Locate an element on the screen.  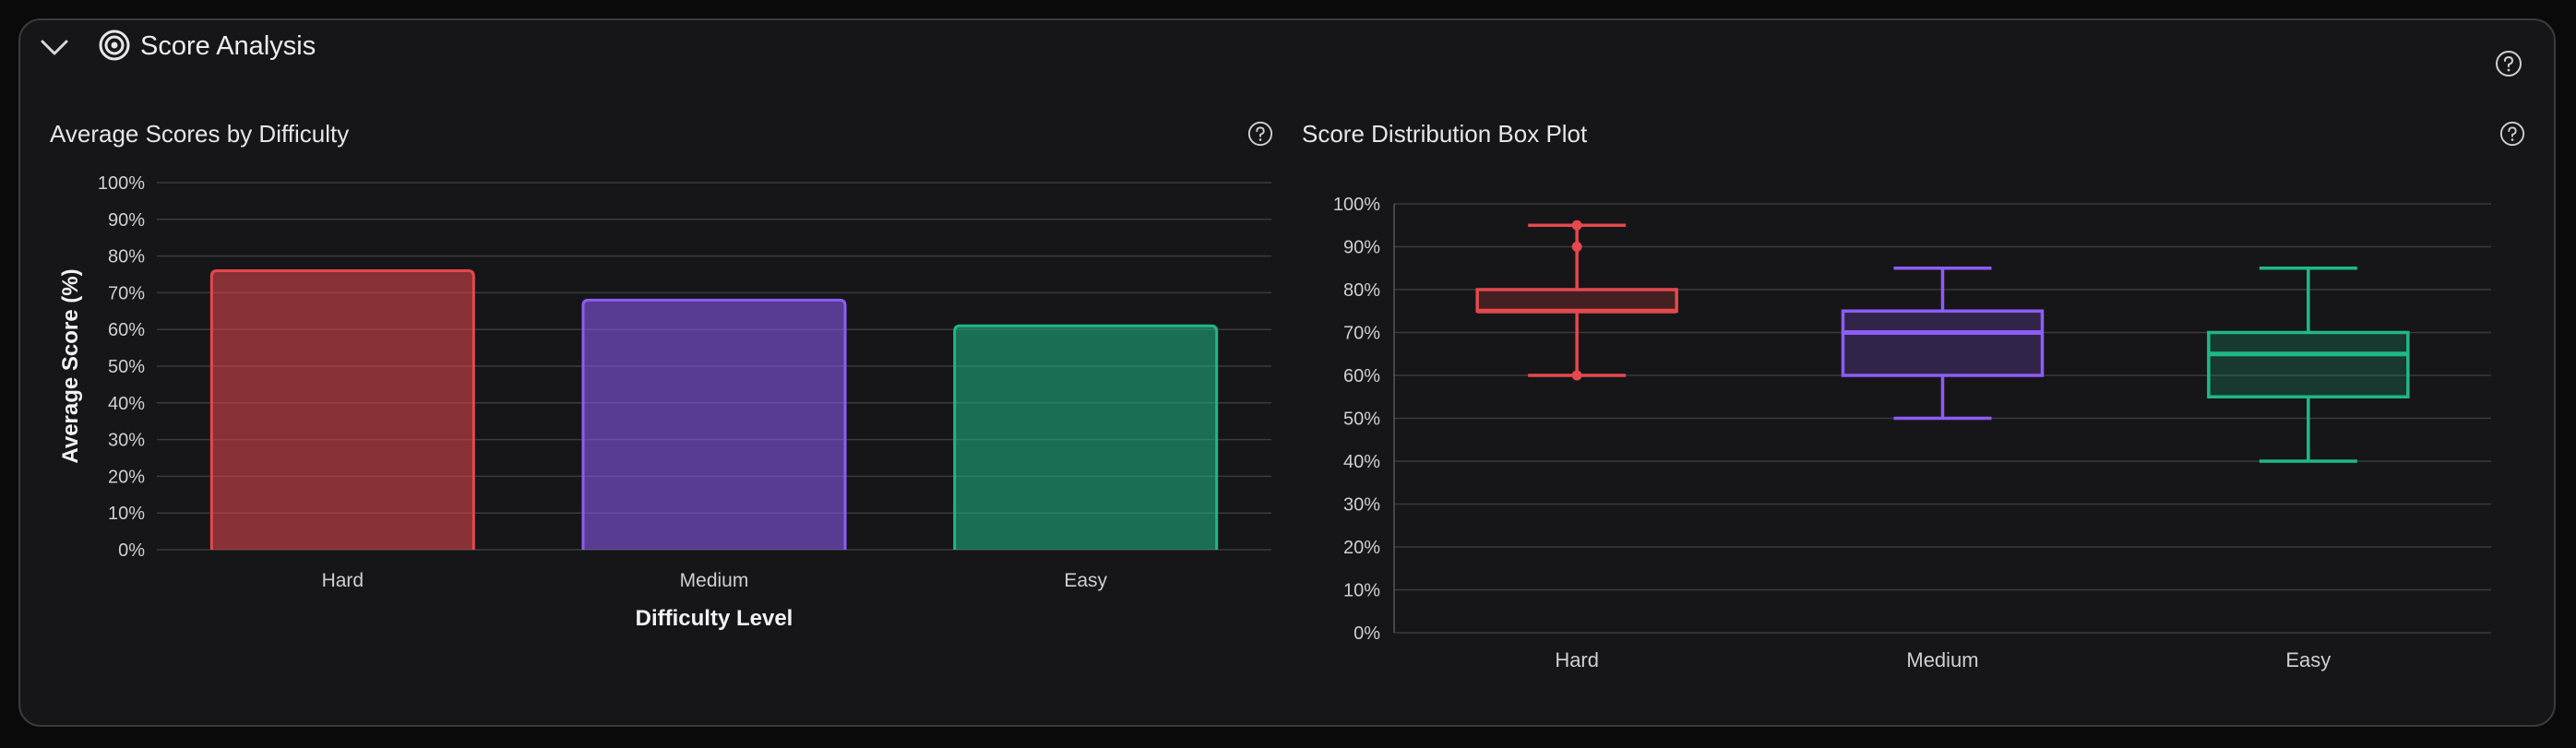
x-tick-label: Medium is located at coordinates (714, 580).